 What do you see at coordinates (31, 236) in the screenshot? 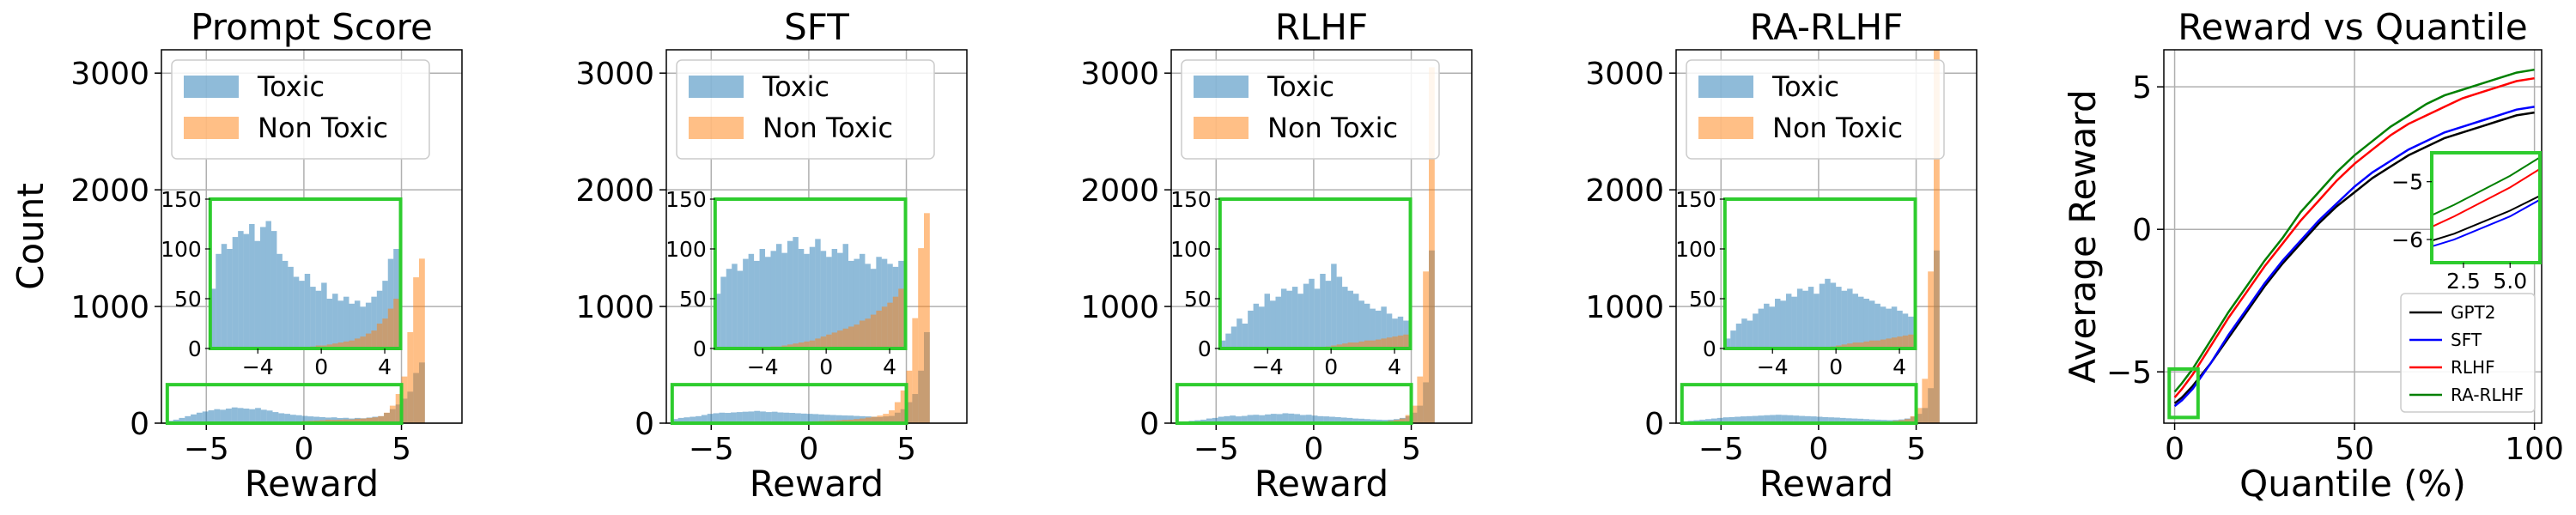
I see `y-axis-label: Count` at bounding box center [31, 236].